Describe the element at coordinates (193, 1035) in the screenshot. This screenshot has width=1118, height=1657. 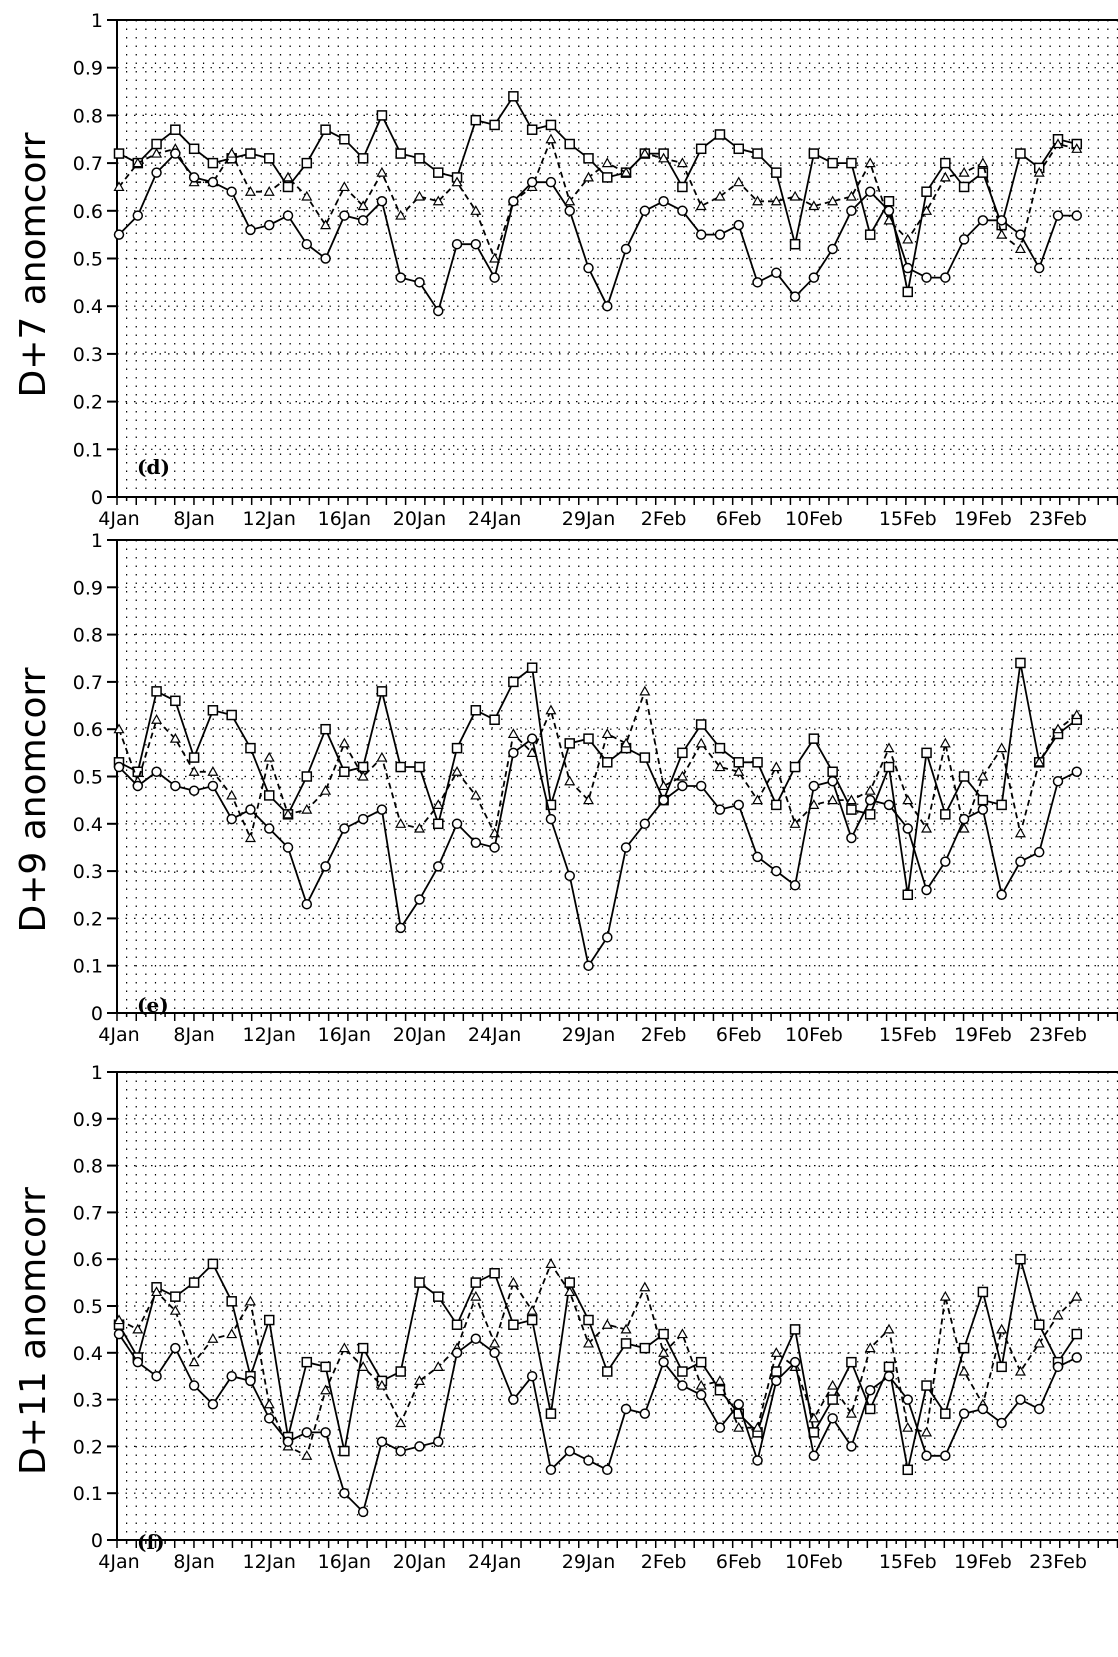
I see `x-tick-label: 8Jan` at that location.